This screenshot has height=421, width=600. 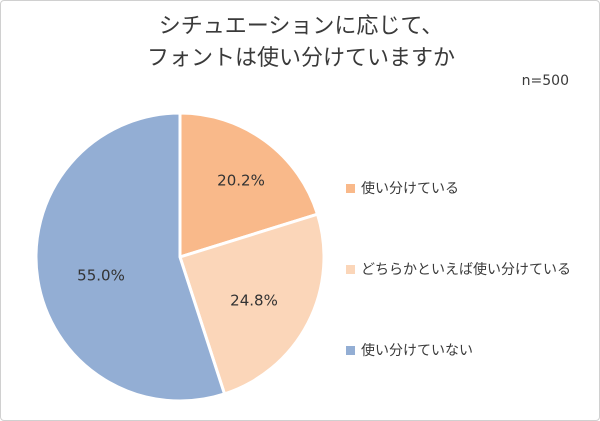 What do you see at coordinates (301, 26) in the screenshot?
I see `chart-title-line-1: シチュエーションに応じて、` at bounding box center [301, 26].